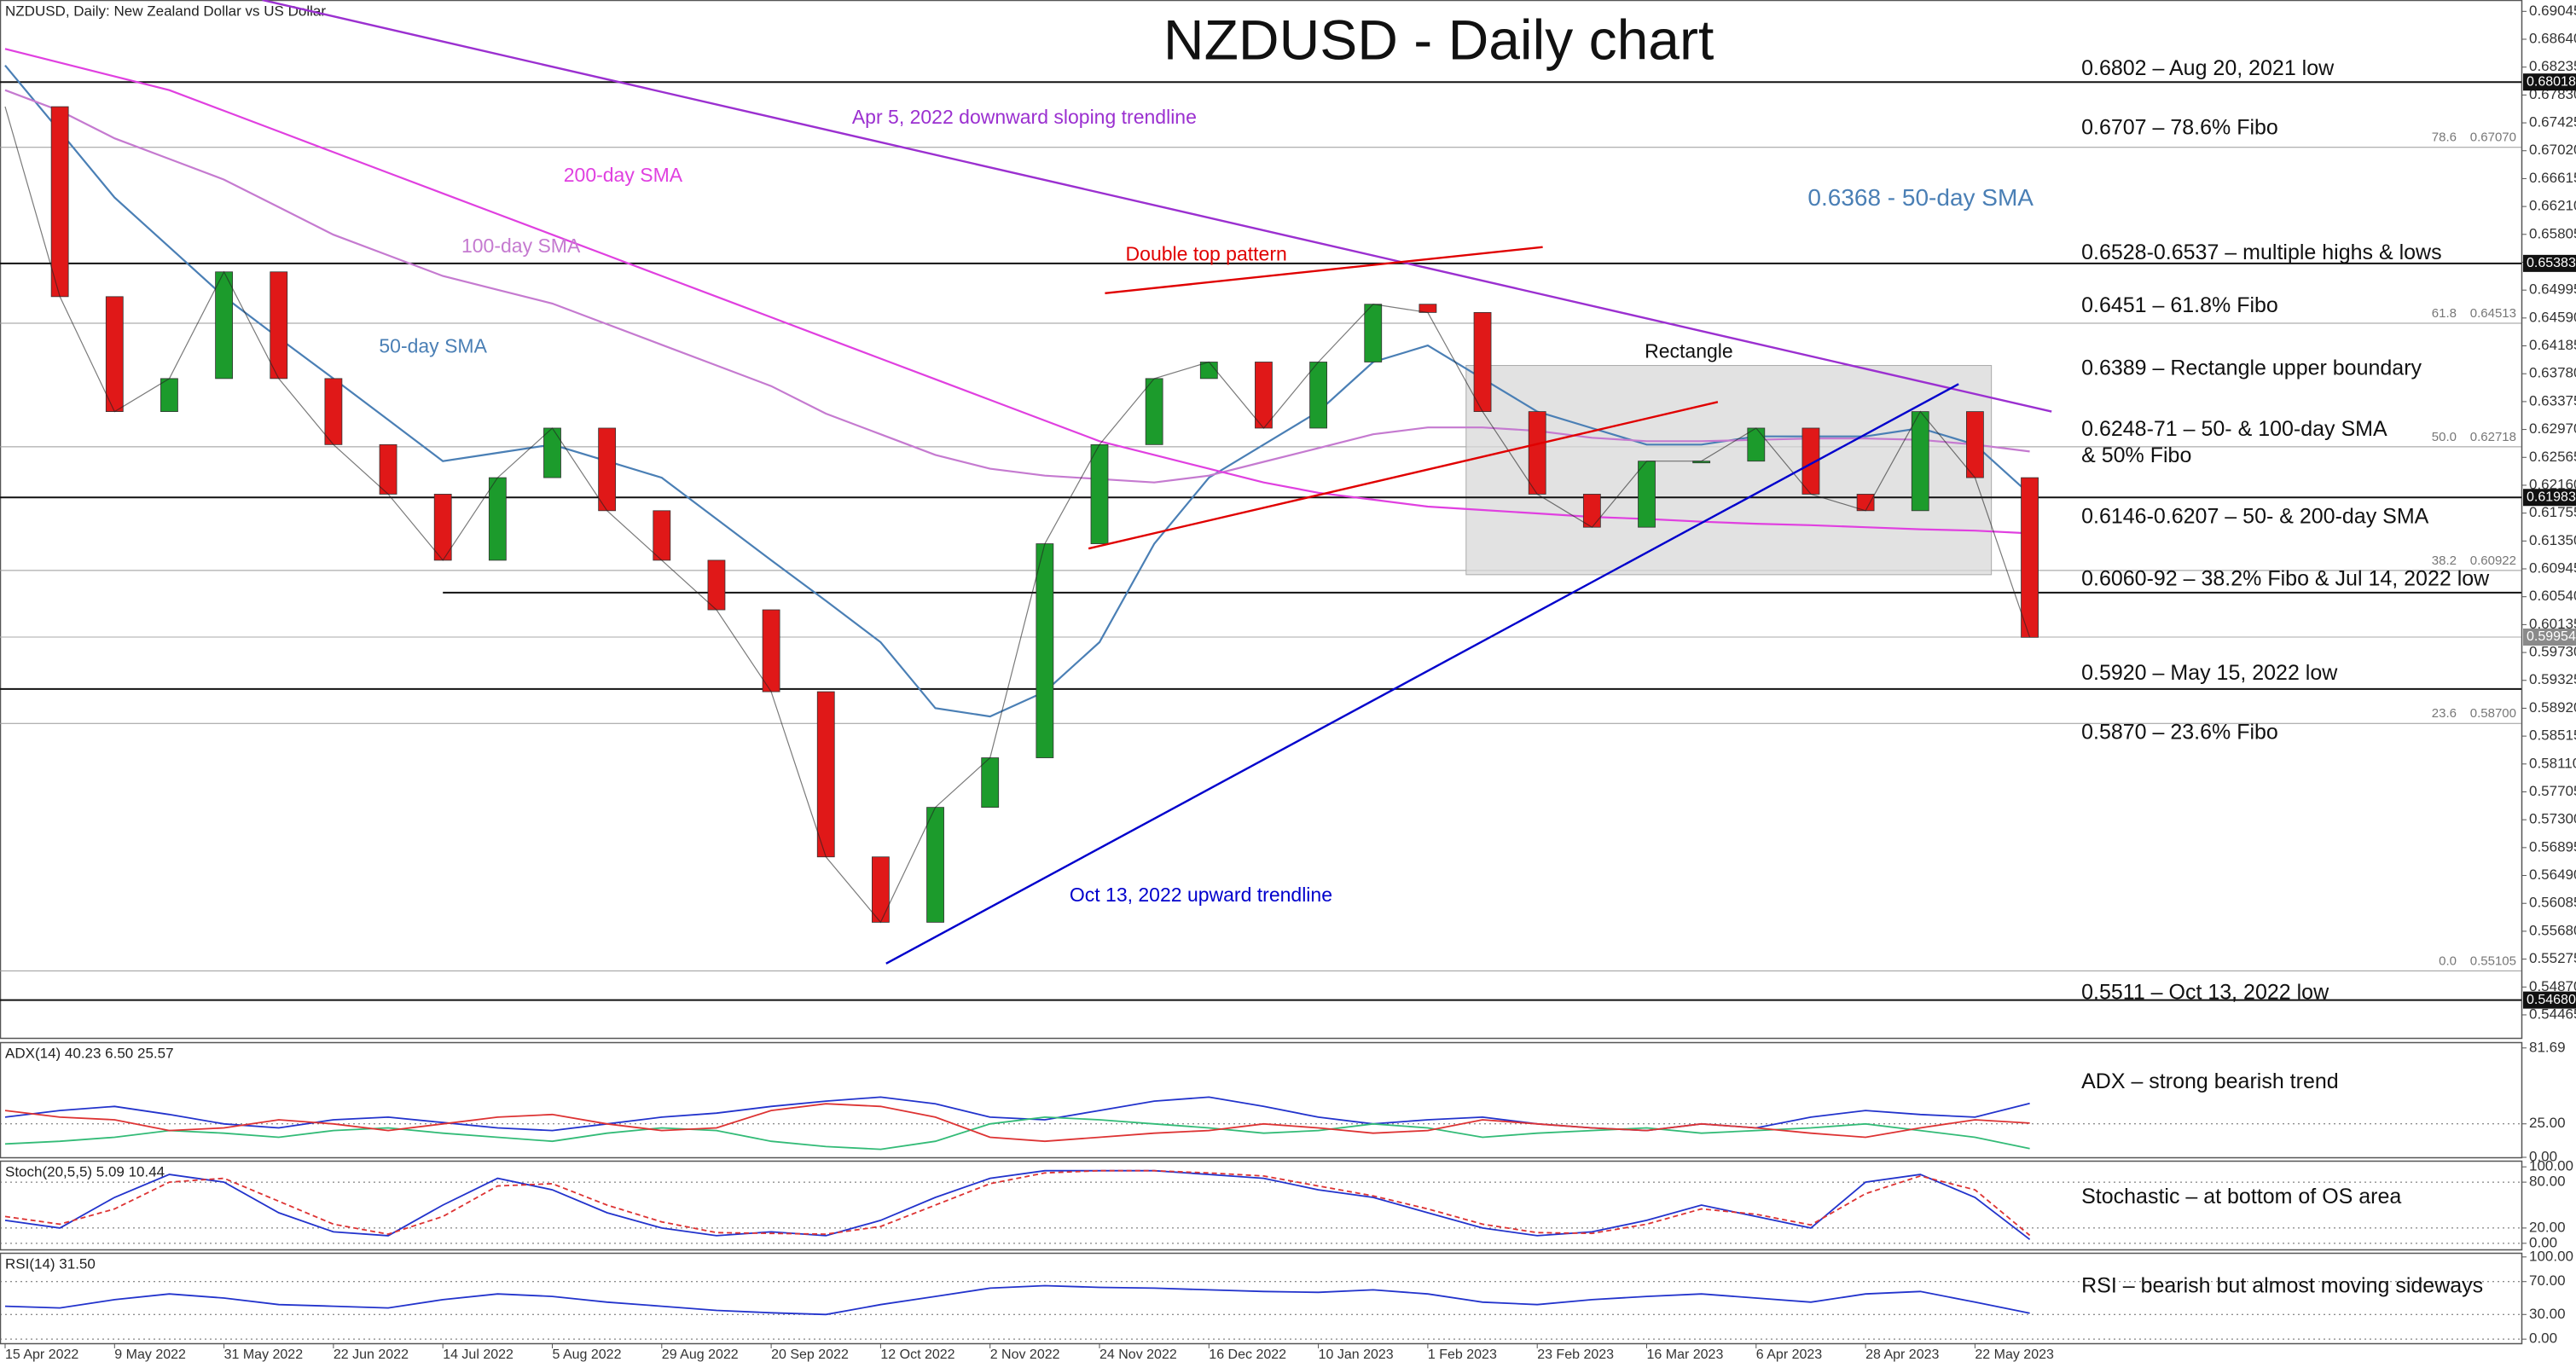 This screenshot has height=1362, width=2576. I want to click on y-tick-label: 0.66615, so click(2552, 178).